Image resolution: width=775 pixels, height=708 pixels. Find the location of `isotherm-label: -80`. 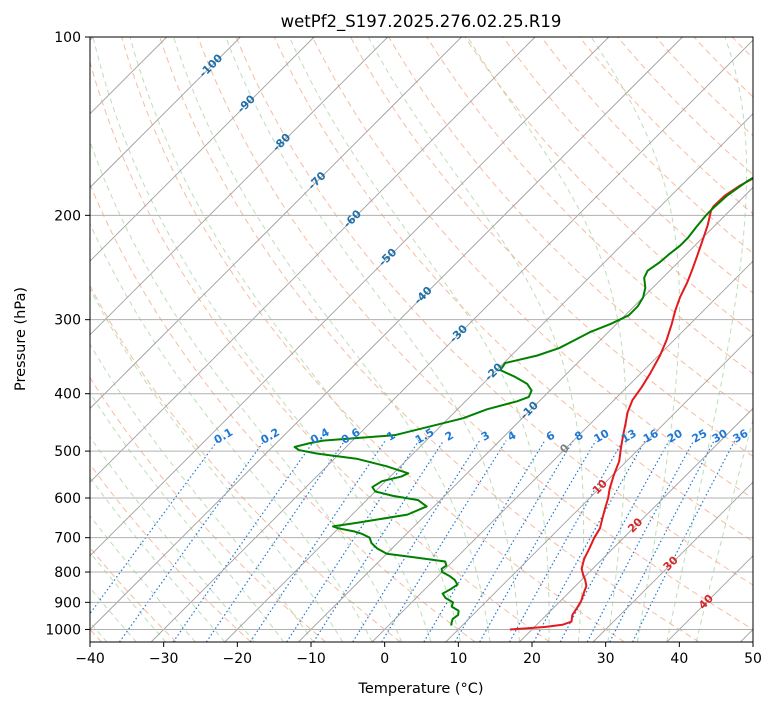

isotherm-label: -80 is located at coordinates (281, 142).